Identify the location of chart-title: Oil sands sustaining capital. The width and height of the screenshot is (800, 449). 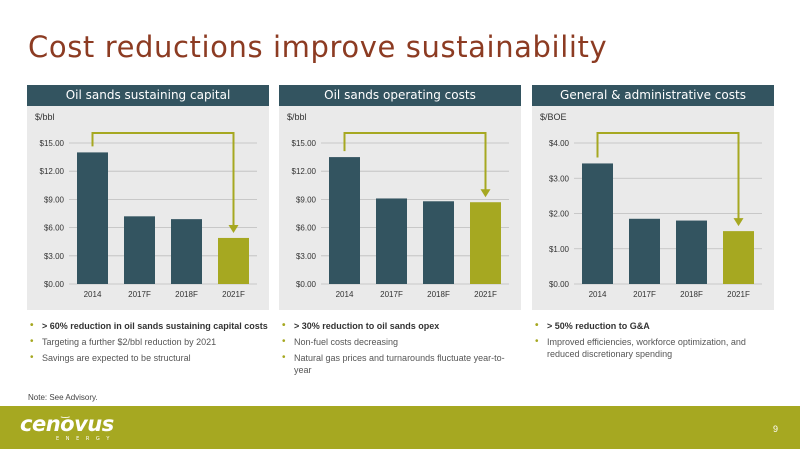
(148, 95).